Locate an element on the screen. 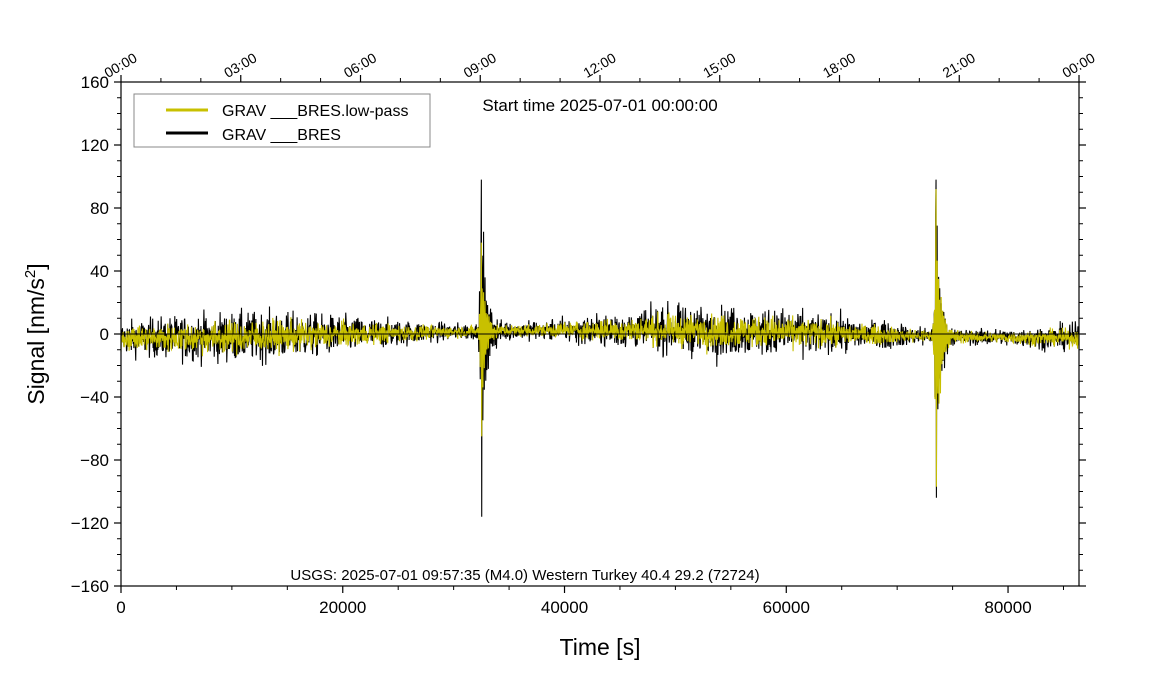 This screenshot has height=700, width=1151. start-time-label: Start time 2025-07-01 00:00:00 is located at coordinates (599, 105).